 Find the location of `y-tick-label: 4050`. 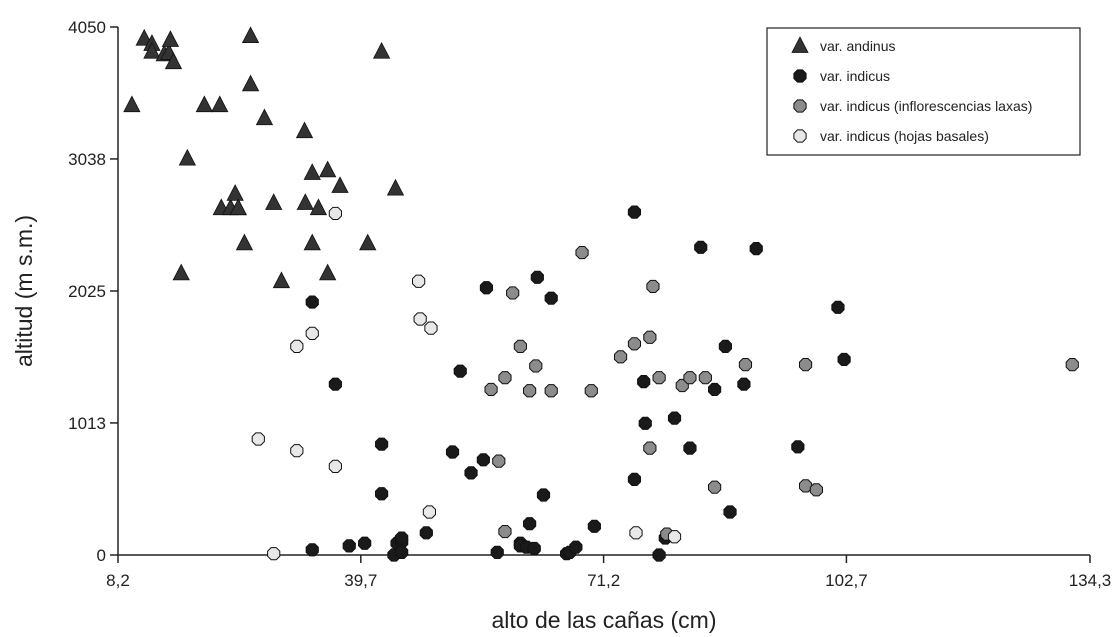

y-tick-label: 4050 is located at coordinates (87, 27).